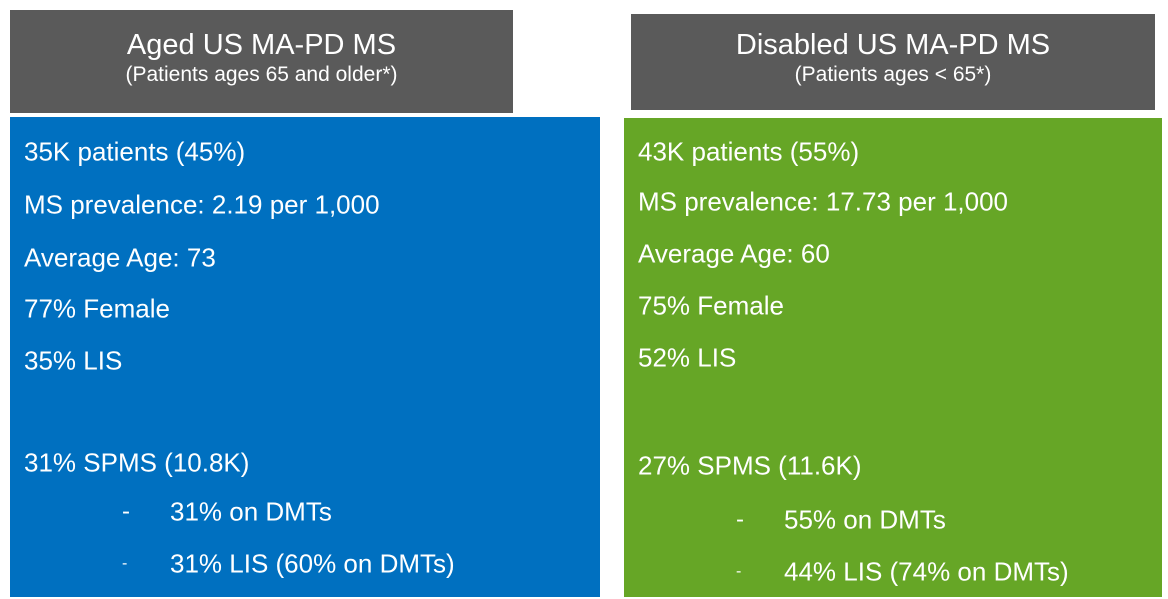 Image resolution: width=1168 pixels, height=599 pixels. What do you see at coordinates (687, 357) in the screenshot?
I see `stat-line: 52% LIS` at bounding box center [687, 357].